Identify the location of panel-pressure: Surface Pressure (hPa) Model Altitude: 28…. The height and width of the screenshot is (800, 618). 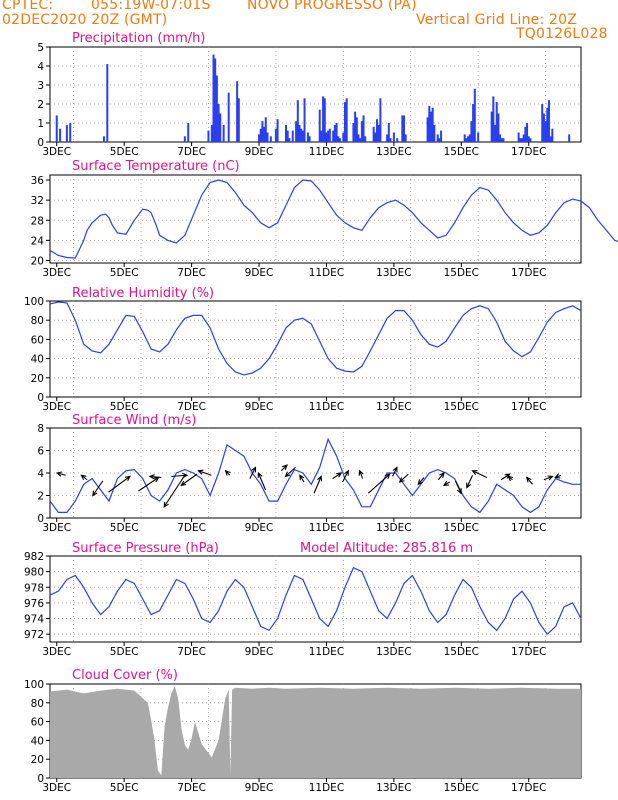
(303, 599).